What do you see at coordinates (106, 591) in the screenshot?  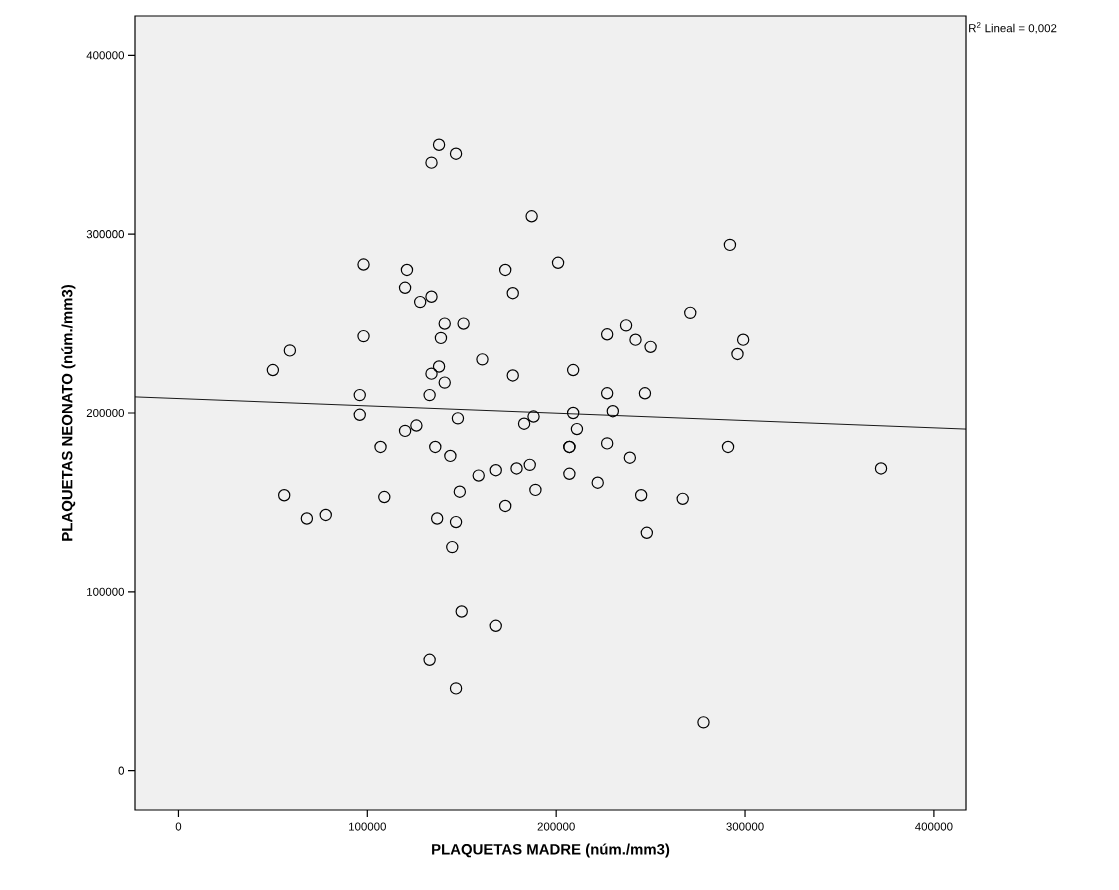 I see `y-tick-label: 100000` at bounding box center [106, 591].